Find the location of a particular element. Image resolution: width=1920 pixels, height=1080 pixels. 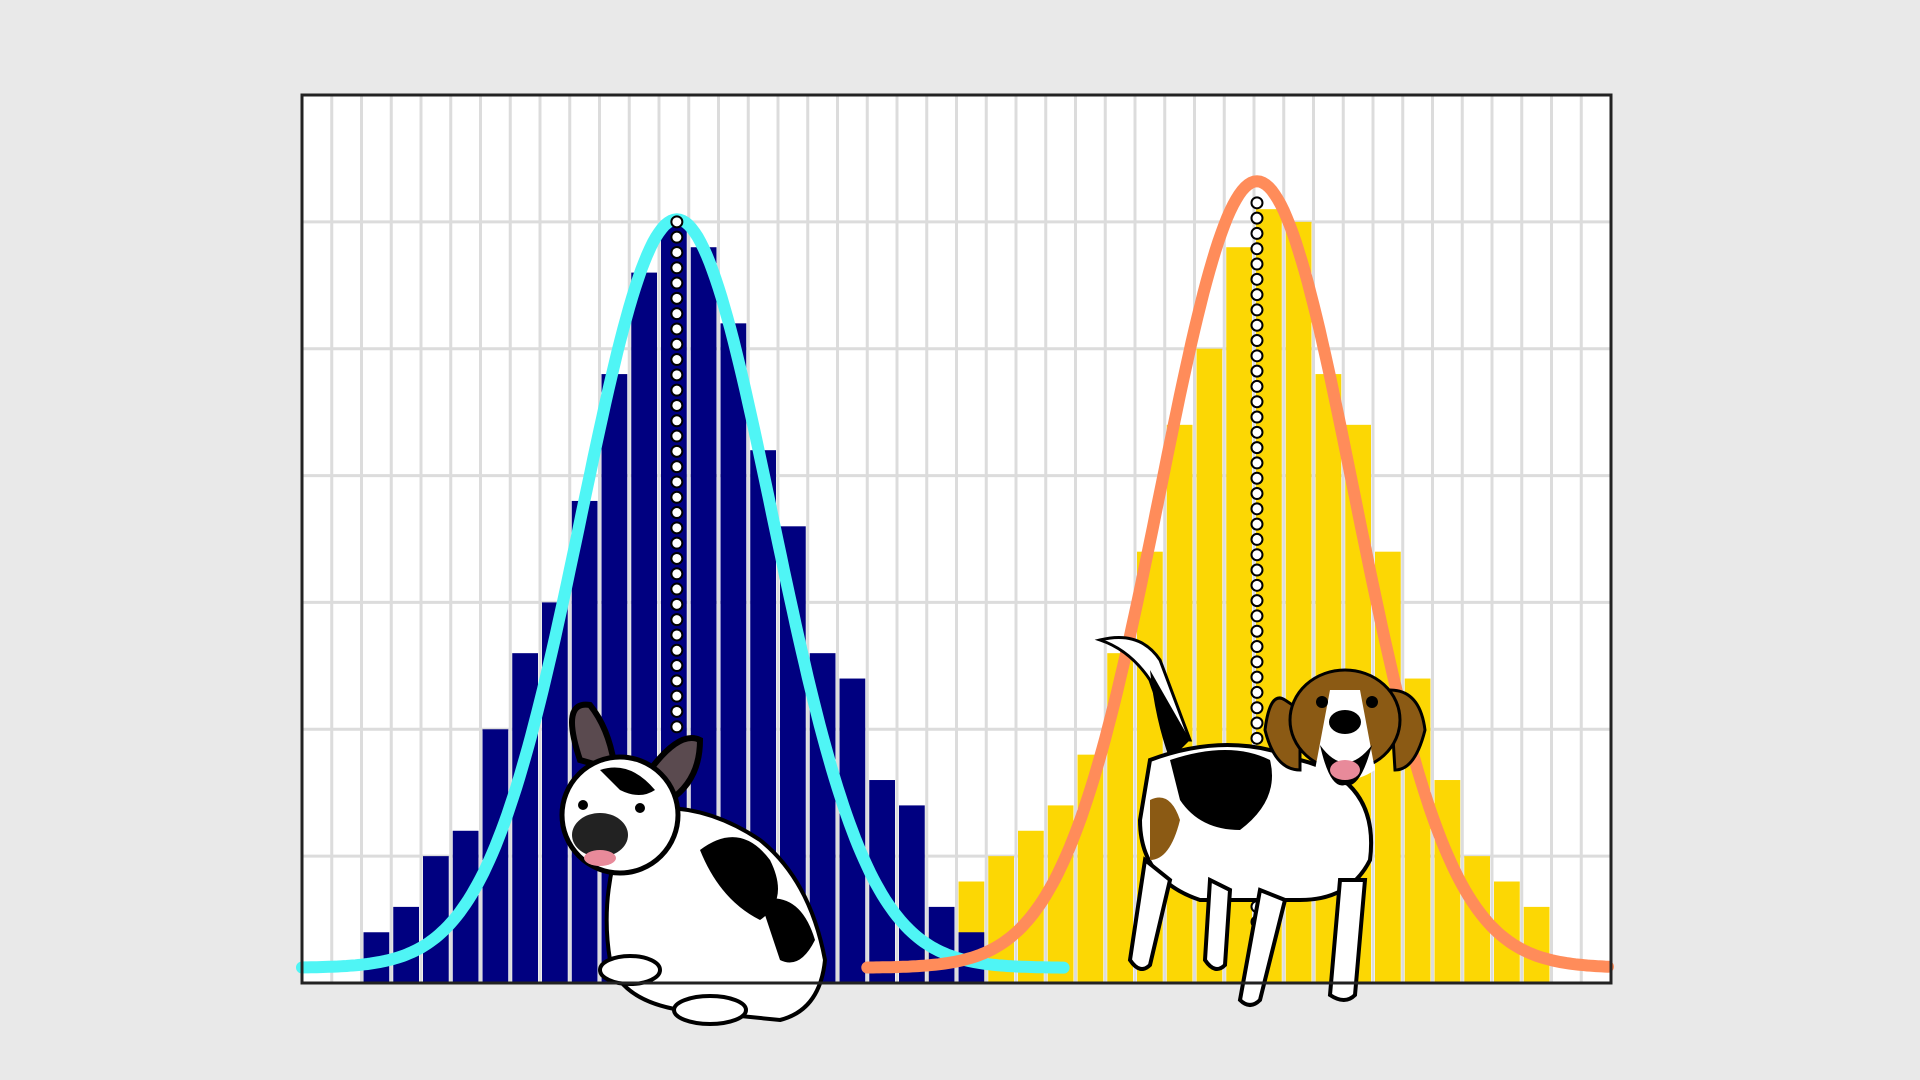

french-bulldog-illustration is located at coordinates (693, 863).